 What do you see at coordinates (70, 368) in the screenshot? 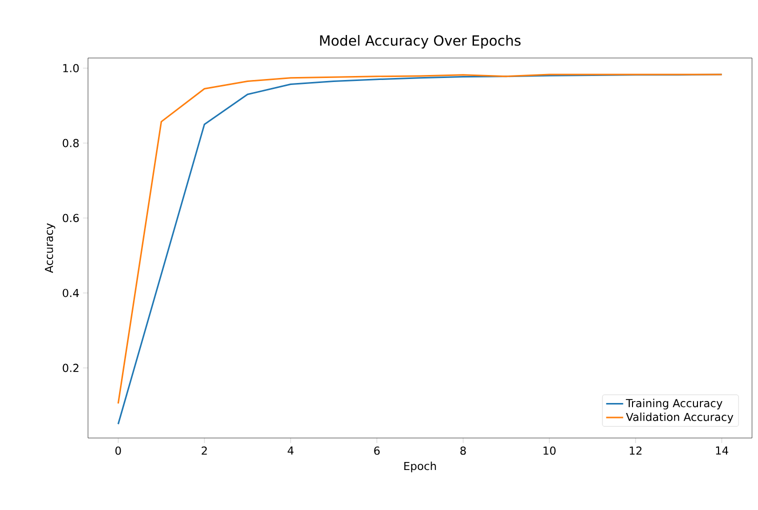
I see `y-tick-label: 0.2` at bounding box center [70, 368].